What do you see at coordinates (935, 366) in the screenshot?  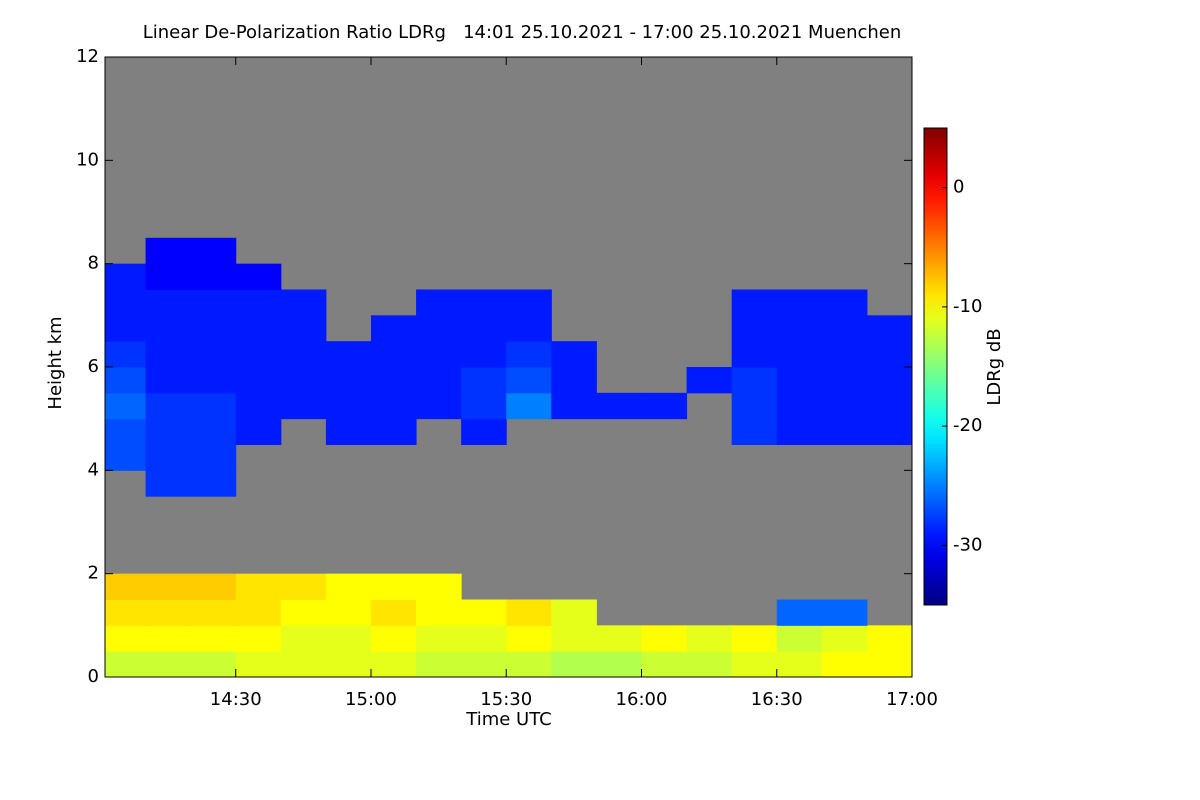 I see `colorbar` at bounding box center [935, 366].